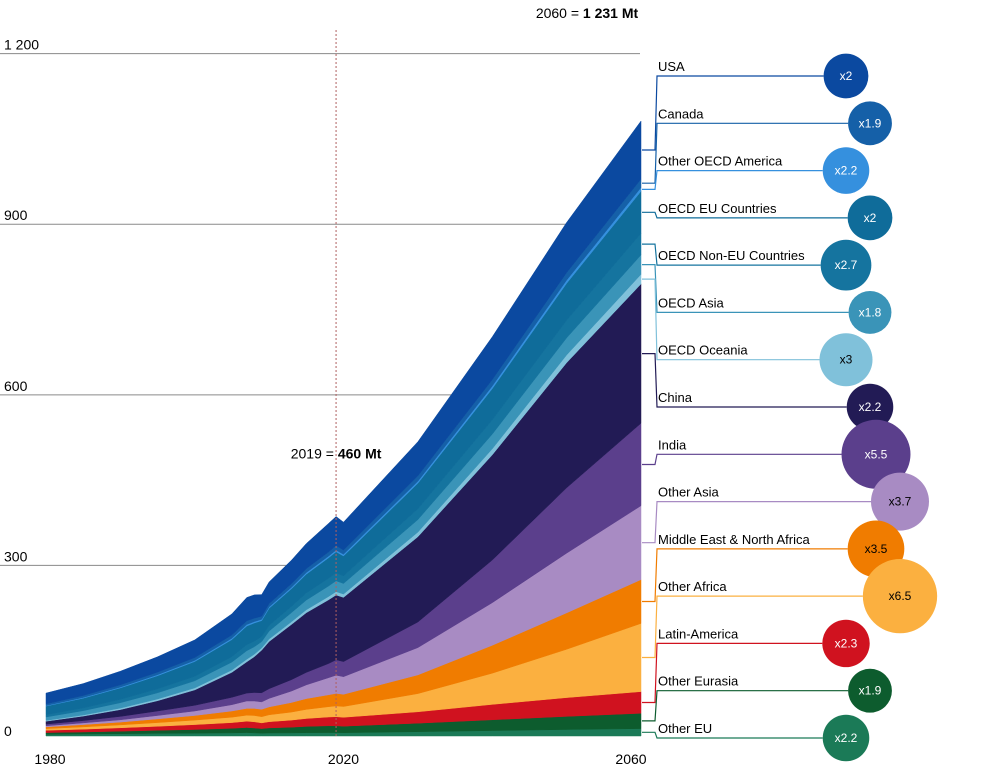  I want to click on multiplier-bubble-india, so click(876, 454).